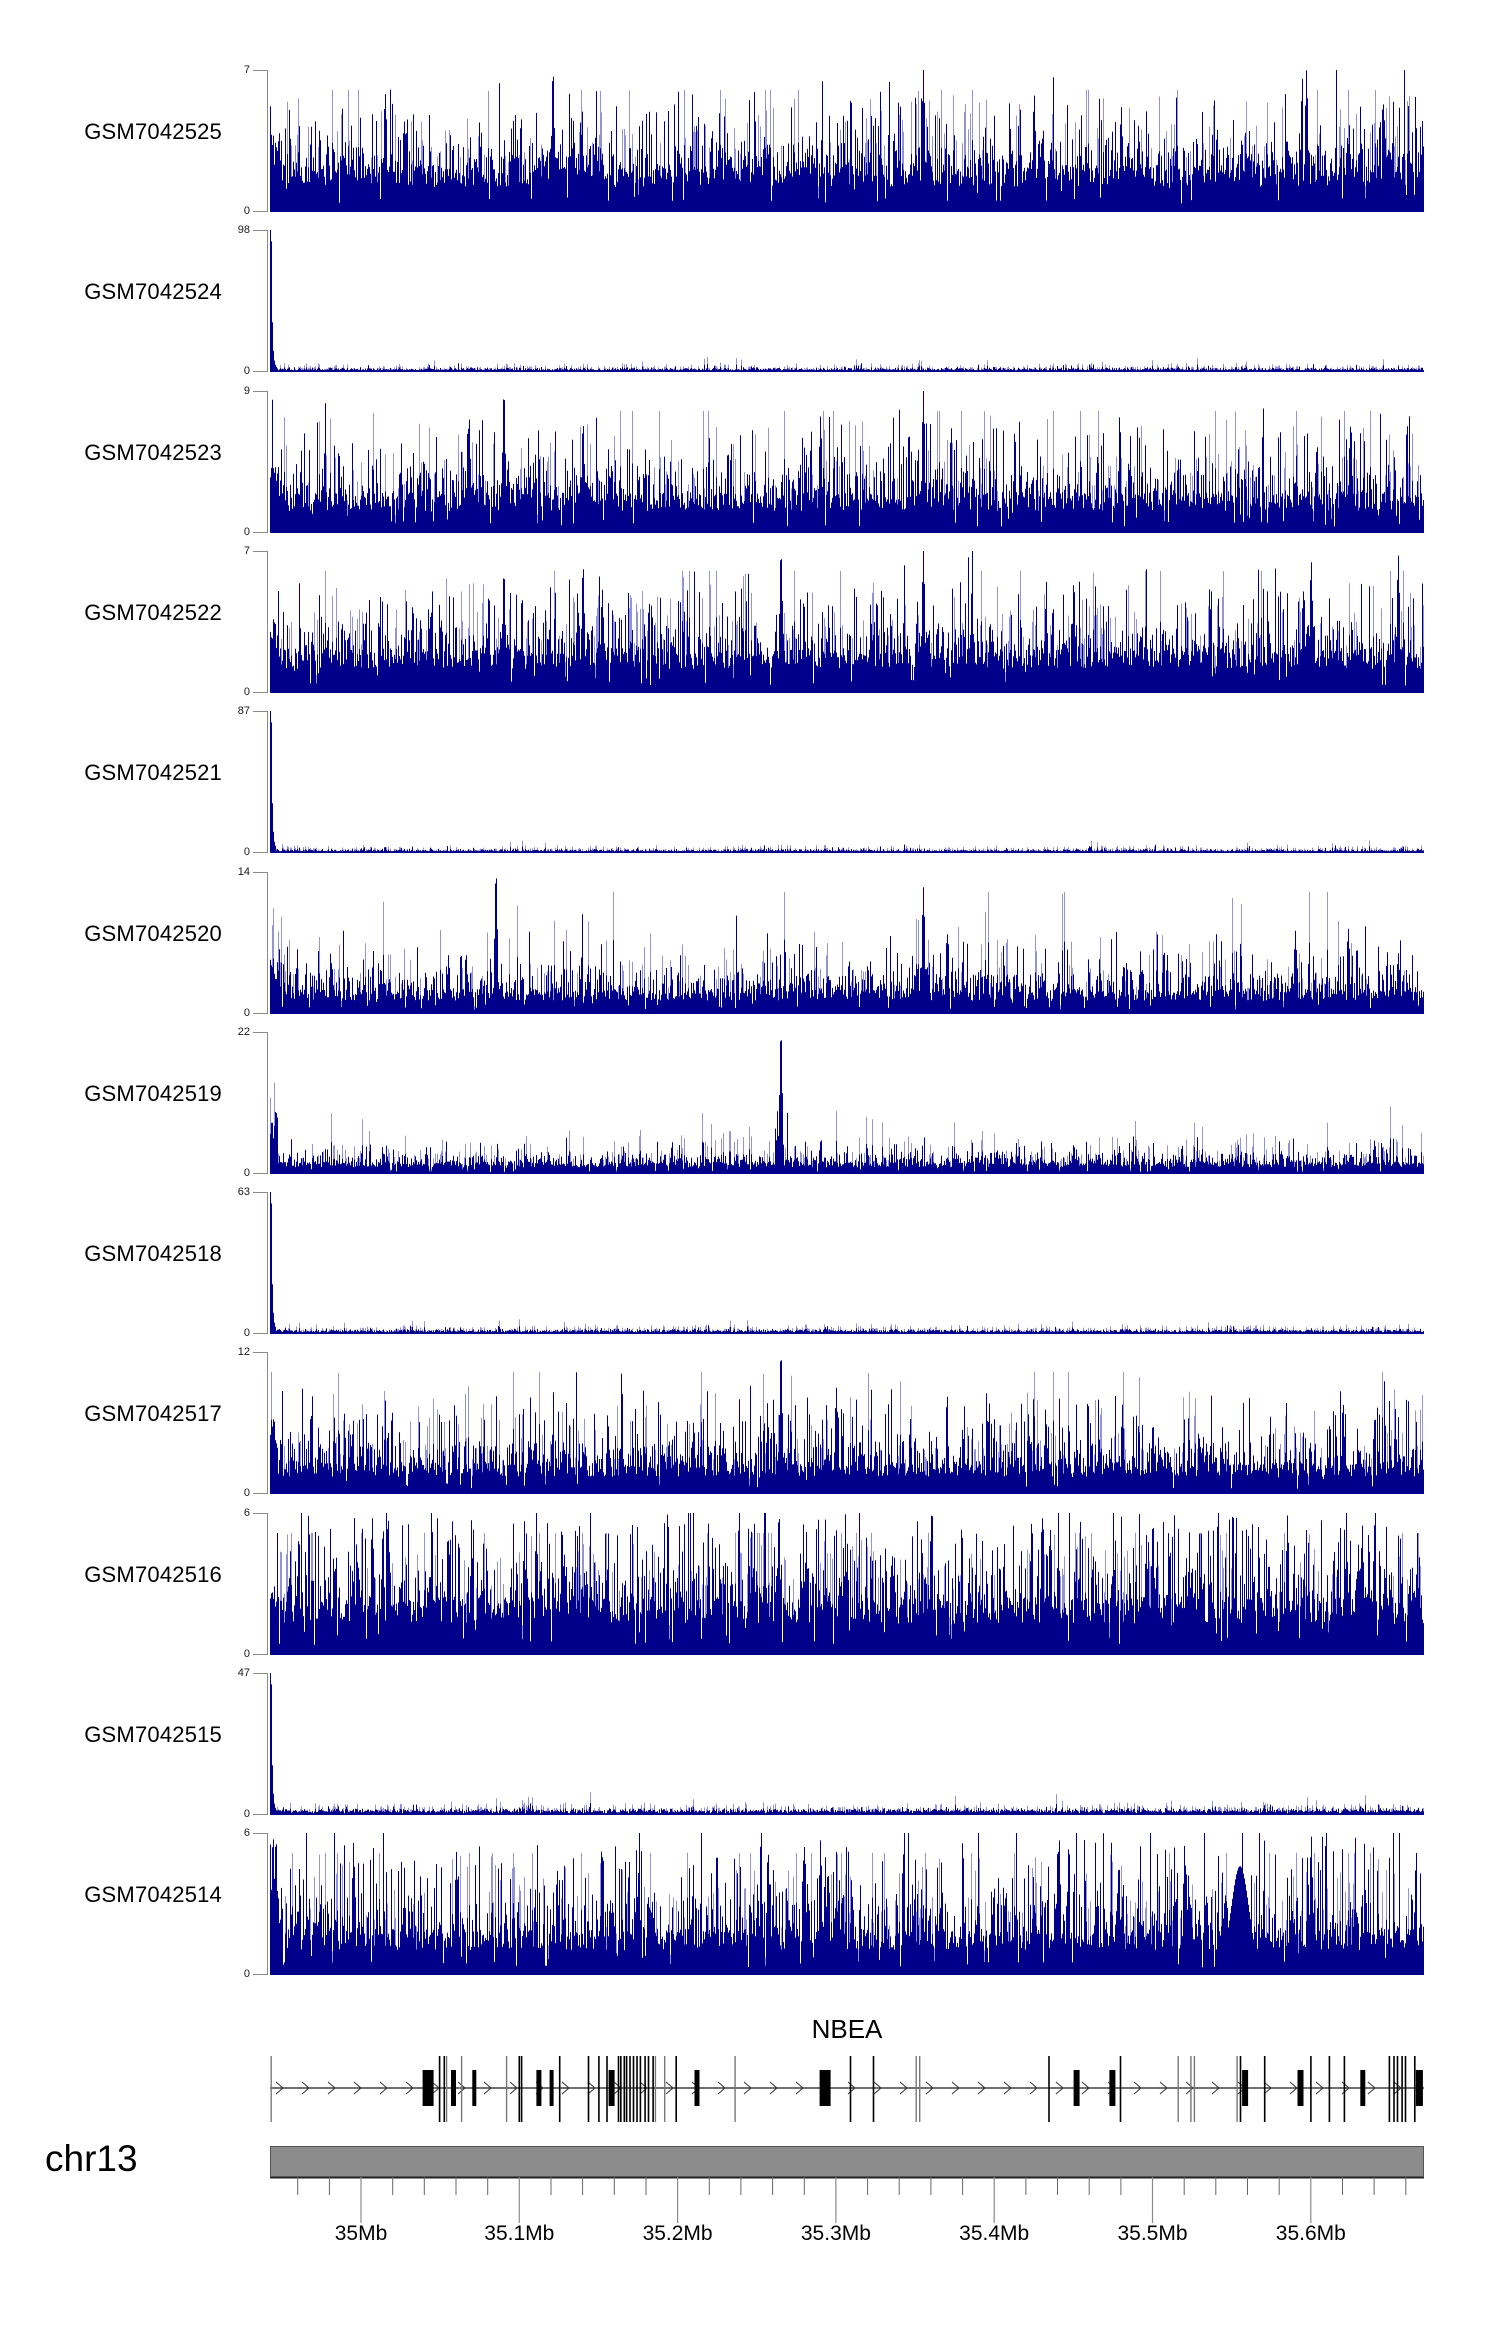 This screenshot has height=2340, width=1500. Describe the element at coordinates (153, 772) in the screenshot. I see `sample-label: GSM7042521` at that location.